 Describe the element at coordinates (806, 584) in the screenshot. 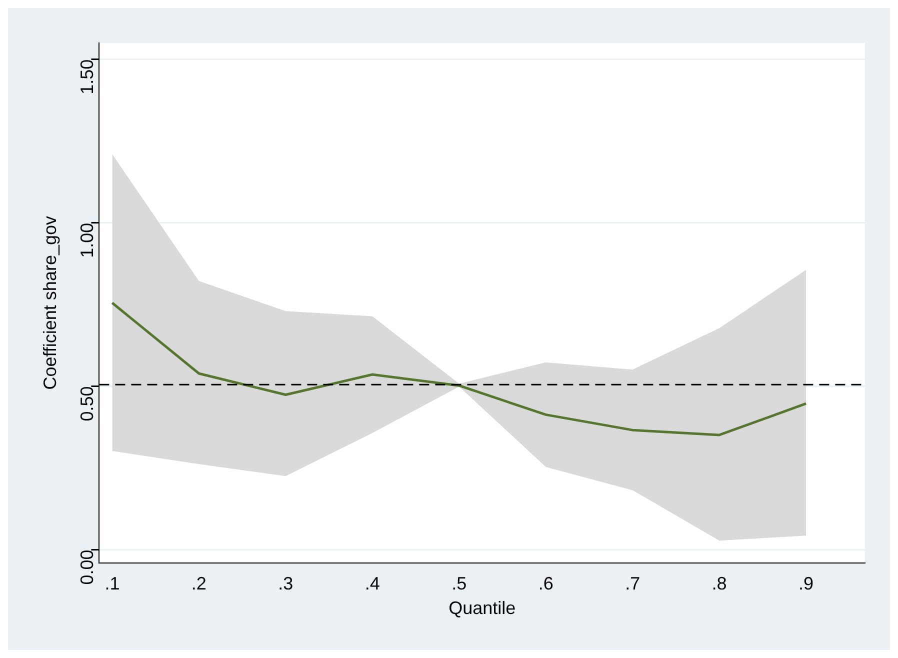

I see `x-tick-label: .9` at that location.